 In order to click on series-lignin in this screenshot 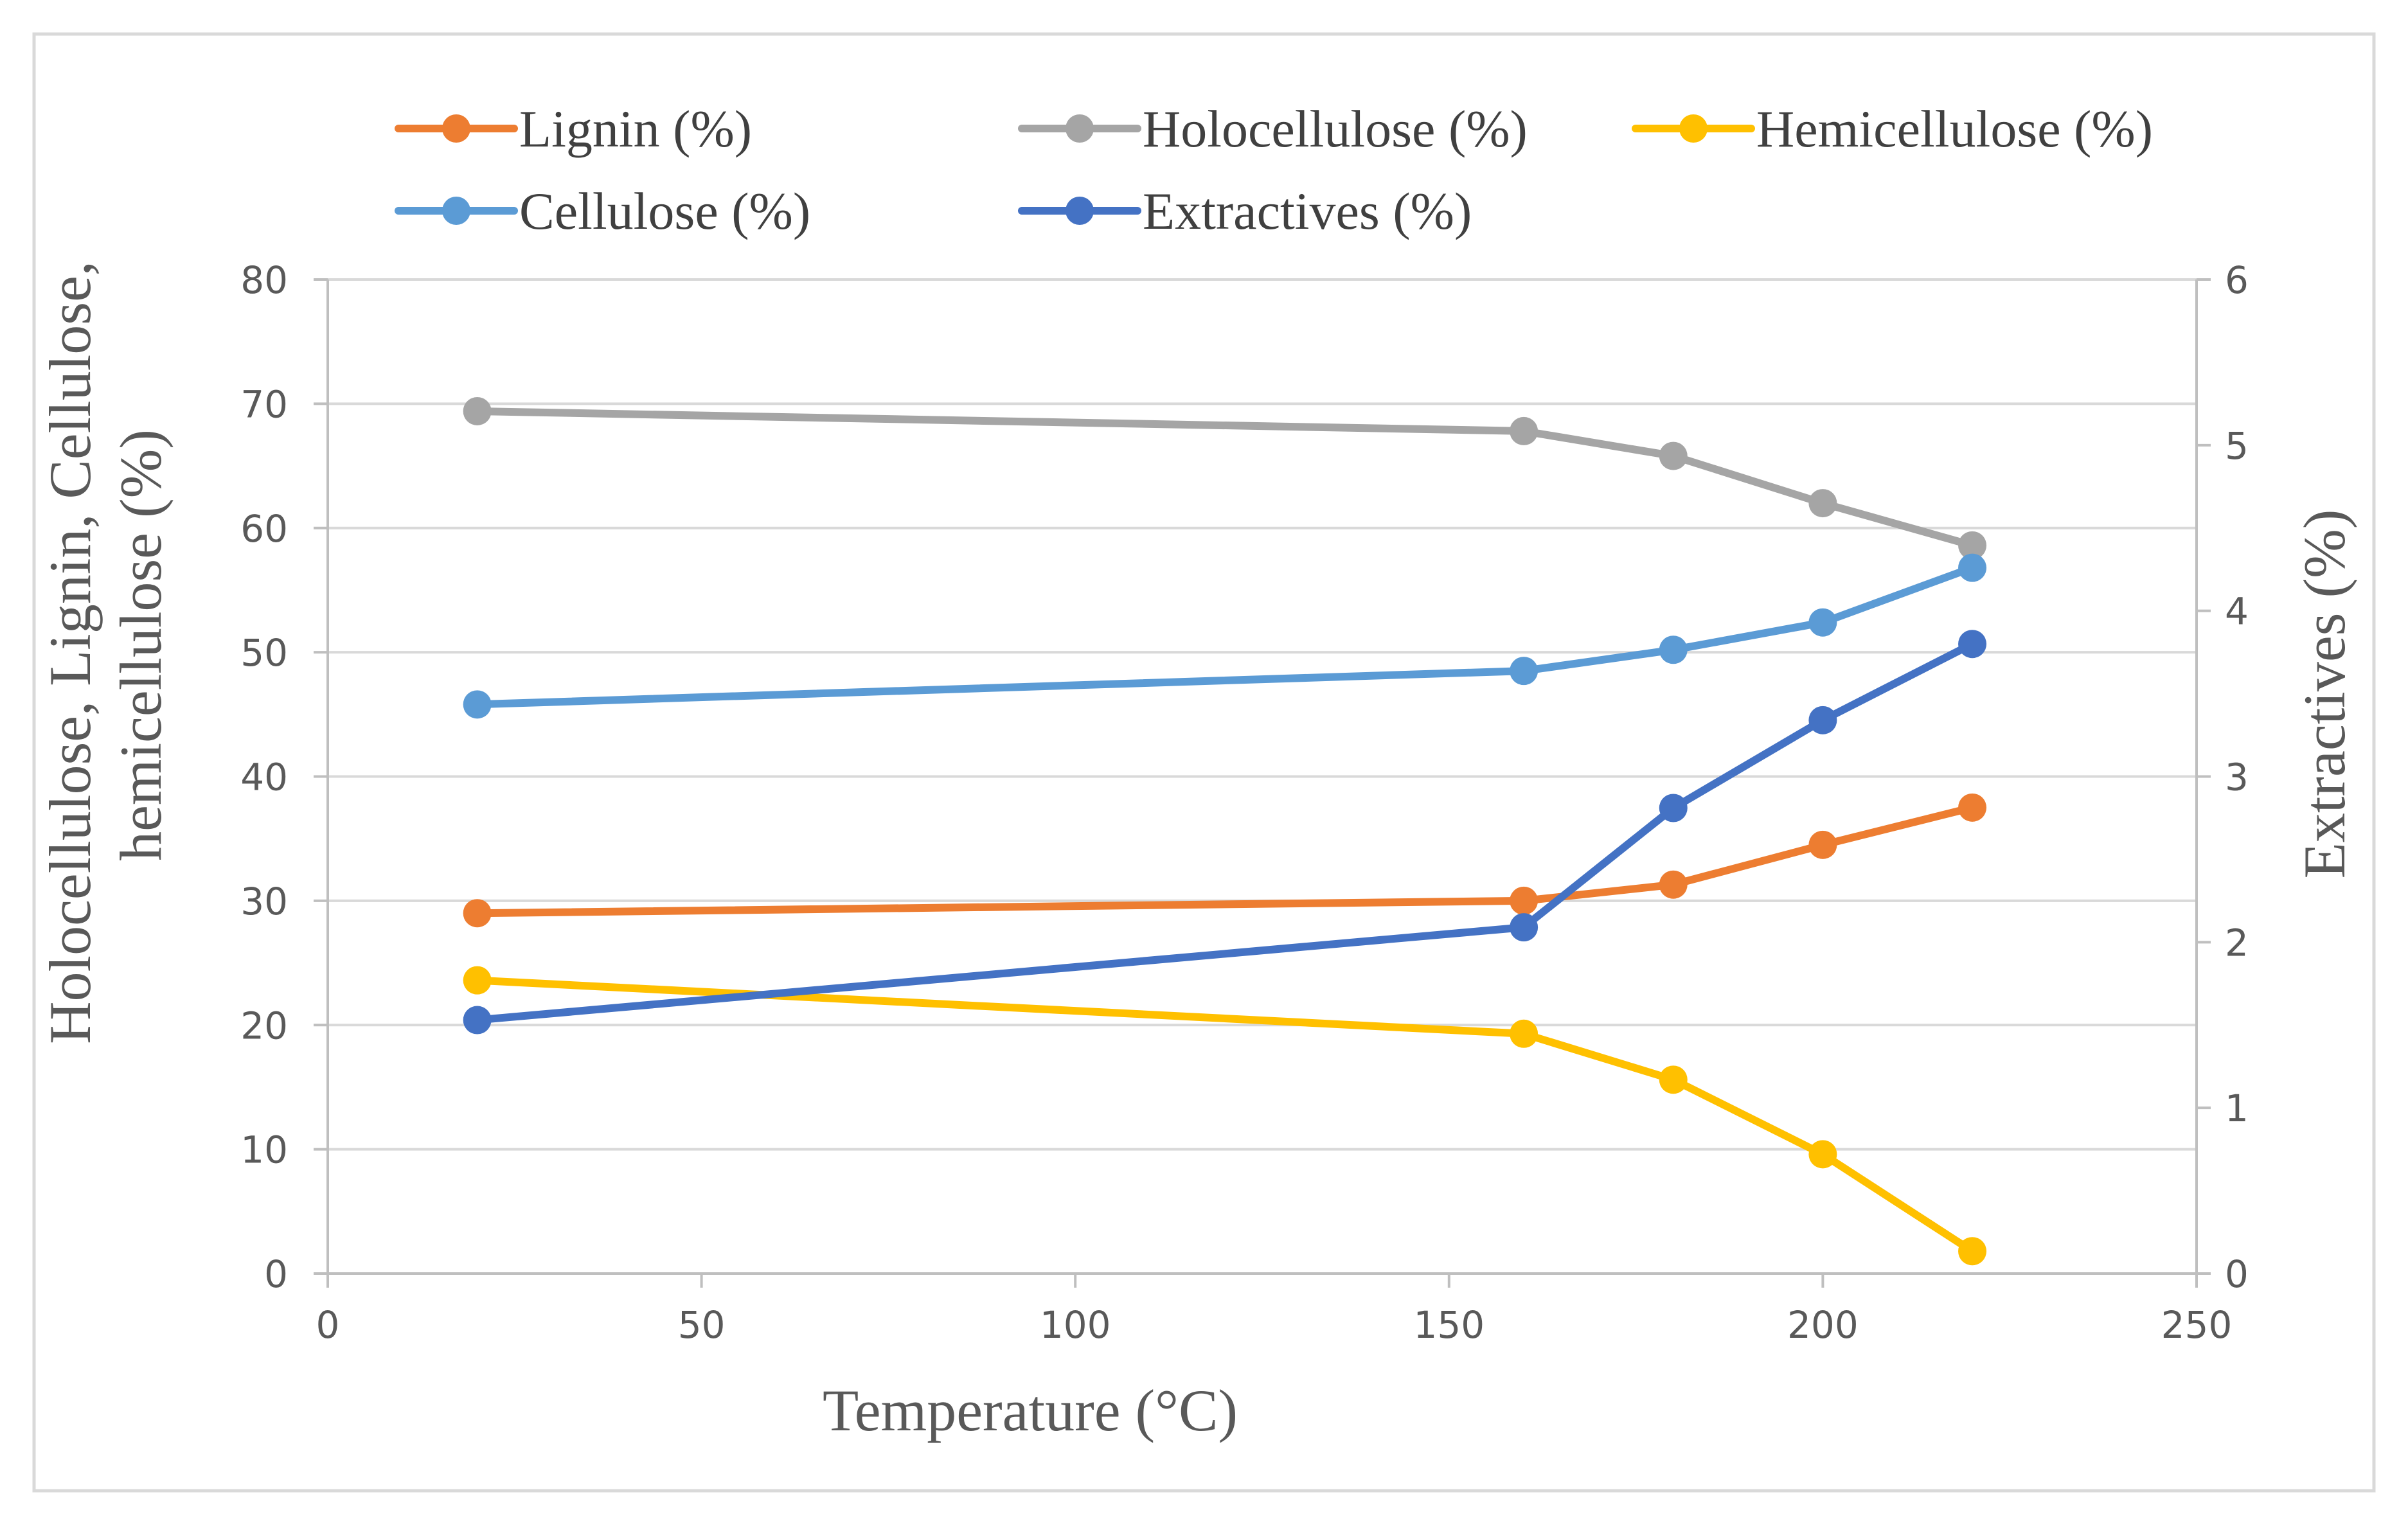, I will do `click(1225, 861)`.